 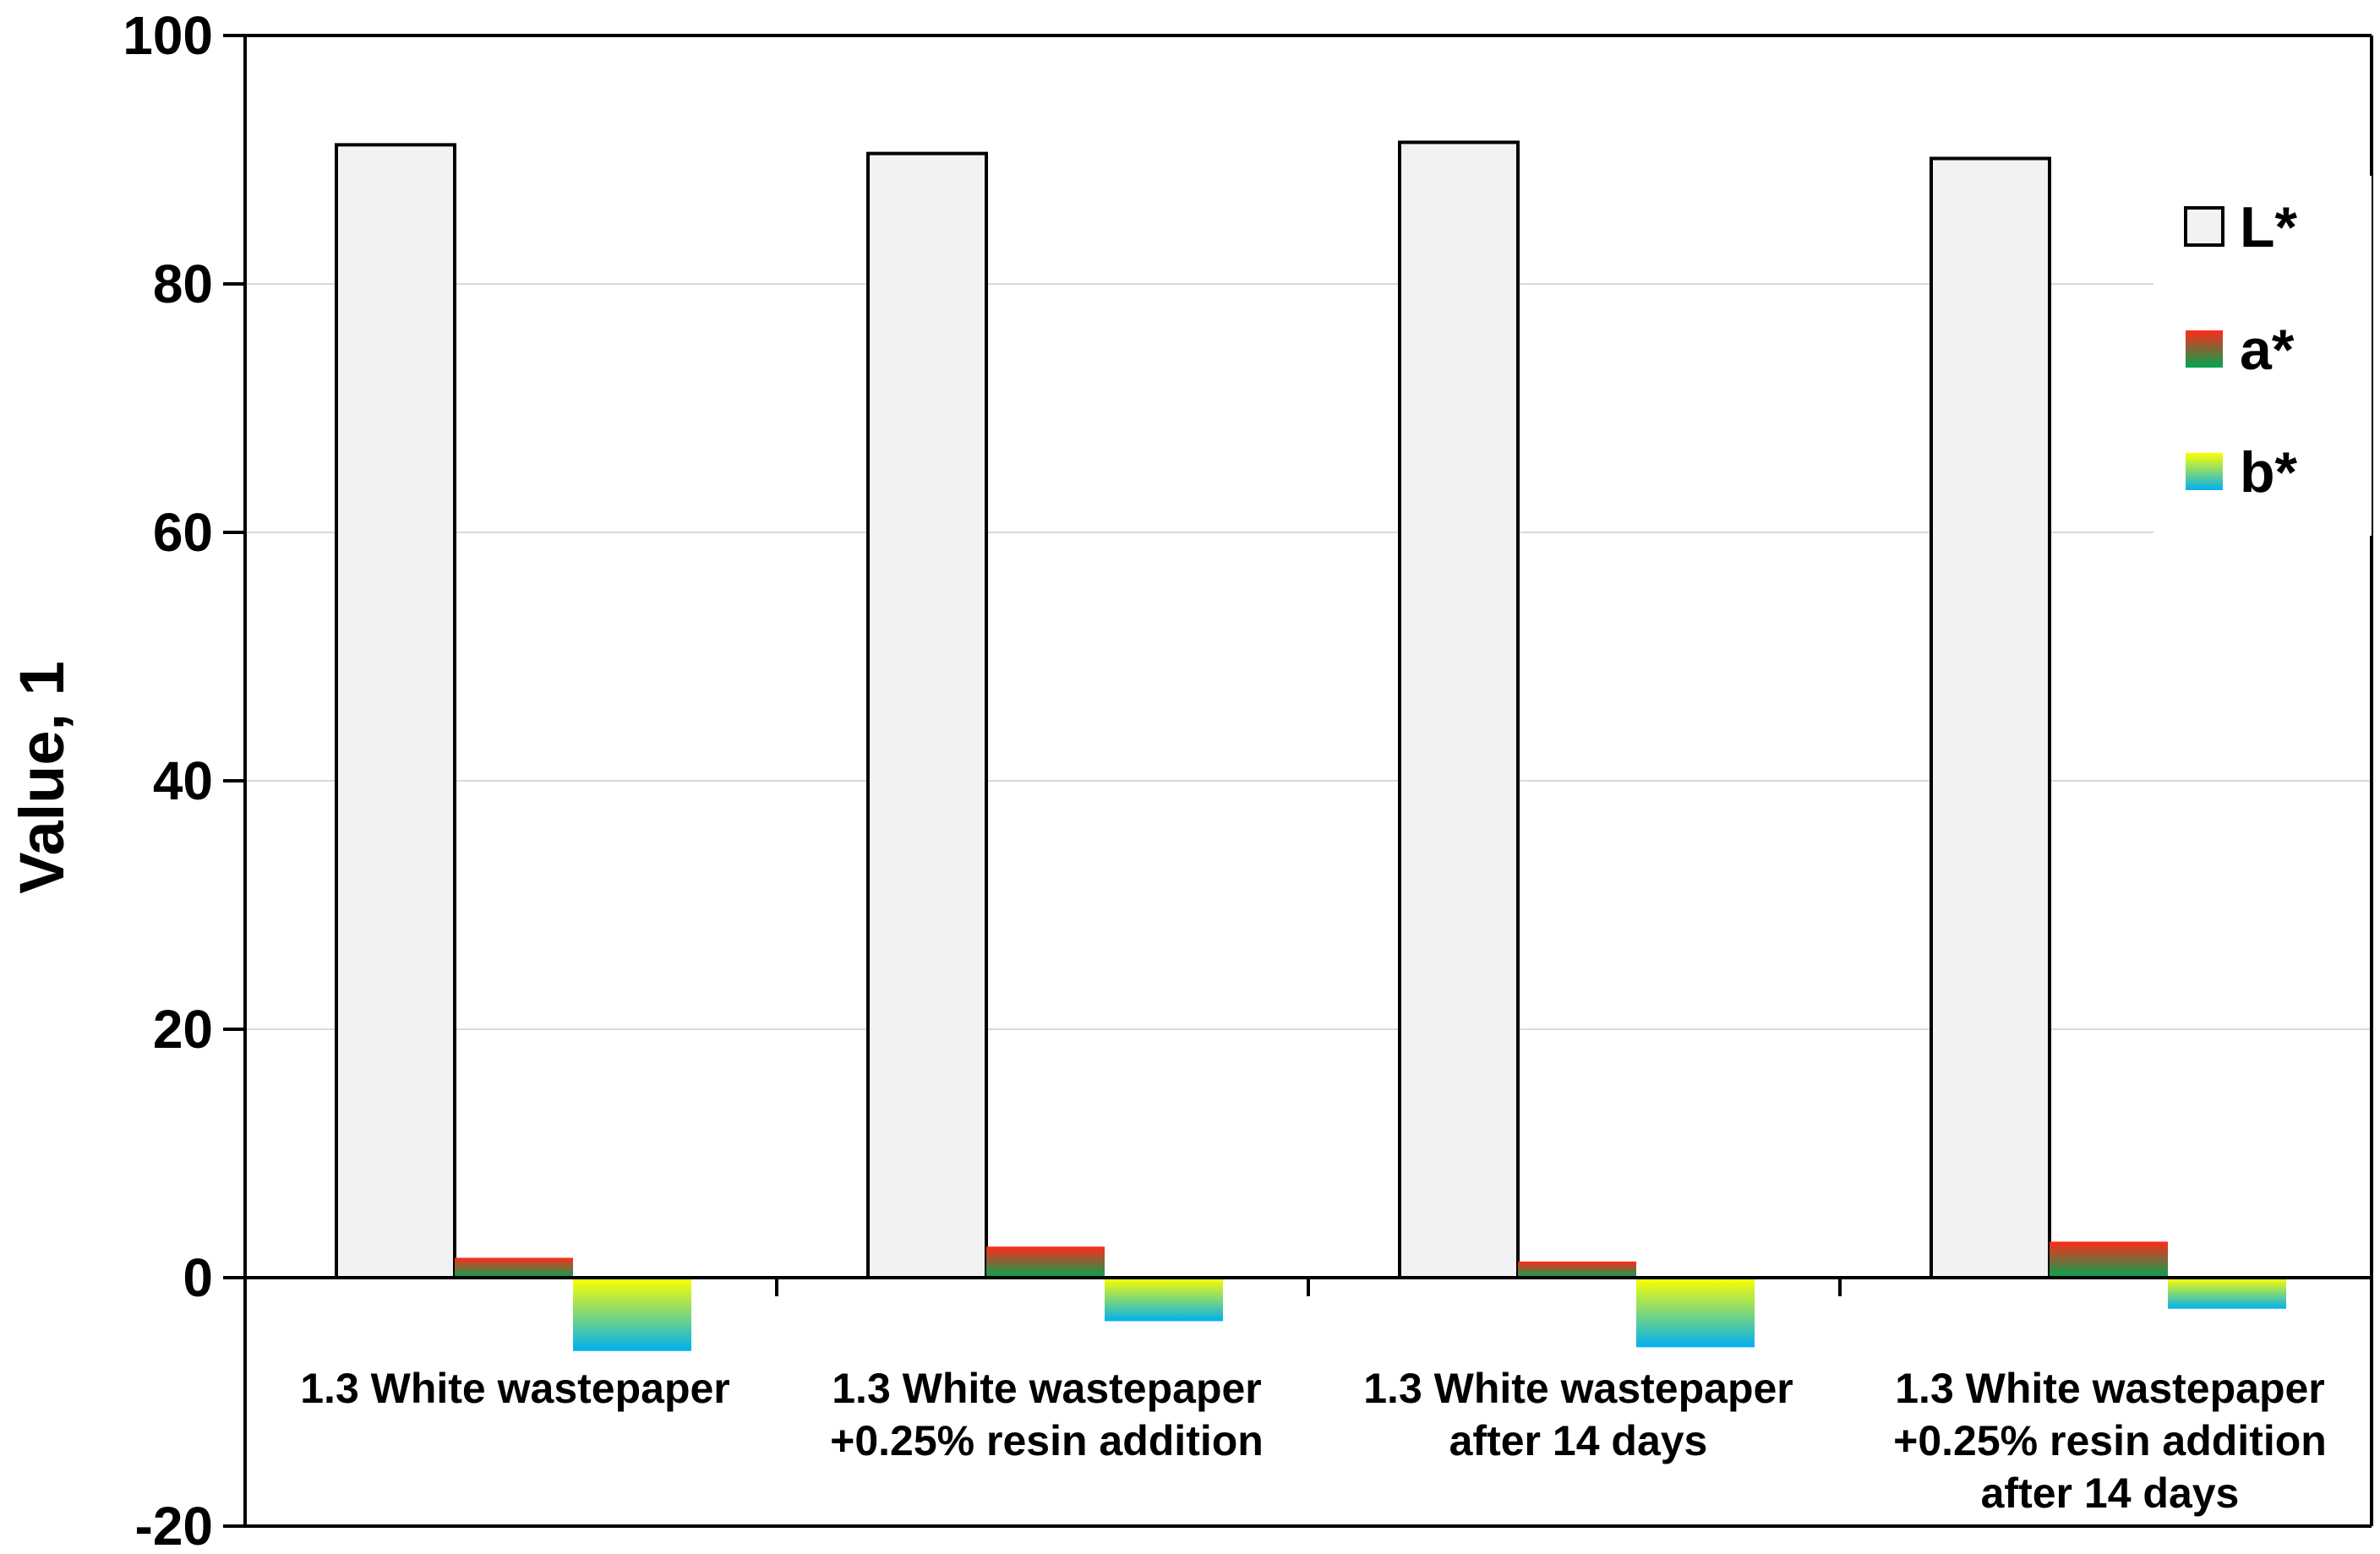 I want to click on y-tick-label: 0, so click(x=198, y=1277).